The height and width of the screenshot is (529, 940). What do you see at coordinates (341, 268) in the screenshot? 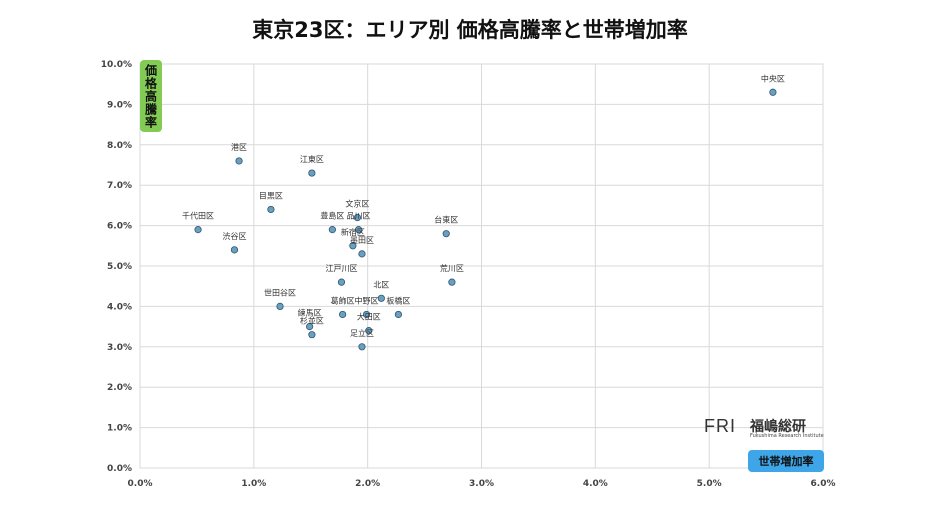
I see `point-label: 江戸川区` at bounding box center [341, 268].